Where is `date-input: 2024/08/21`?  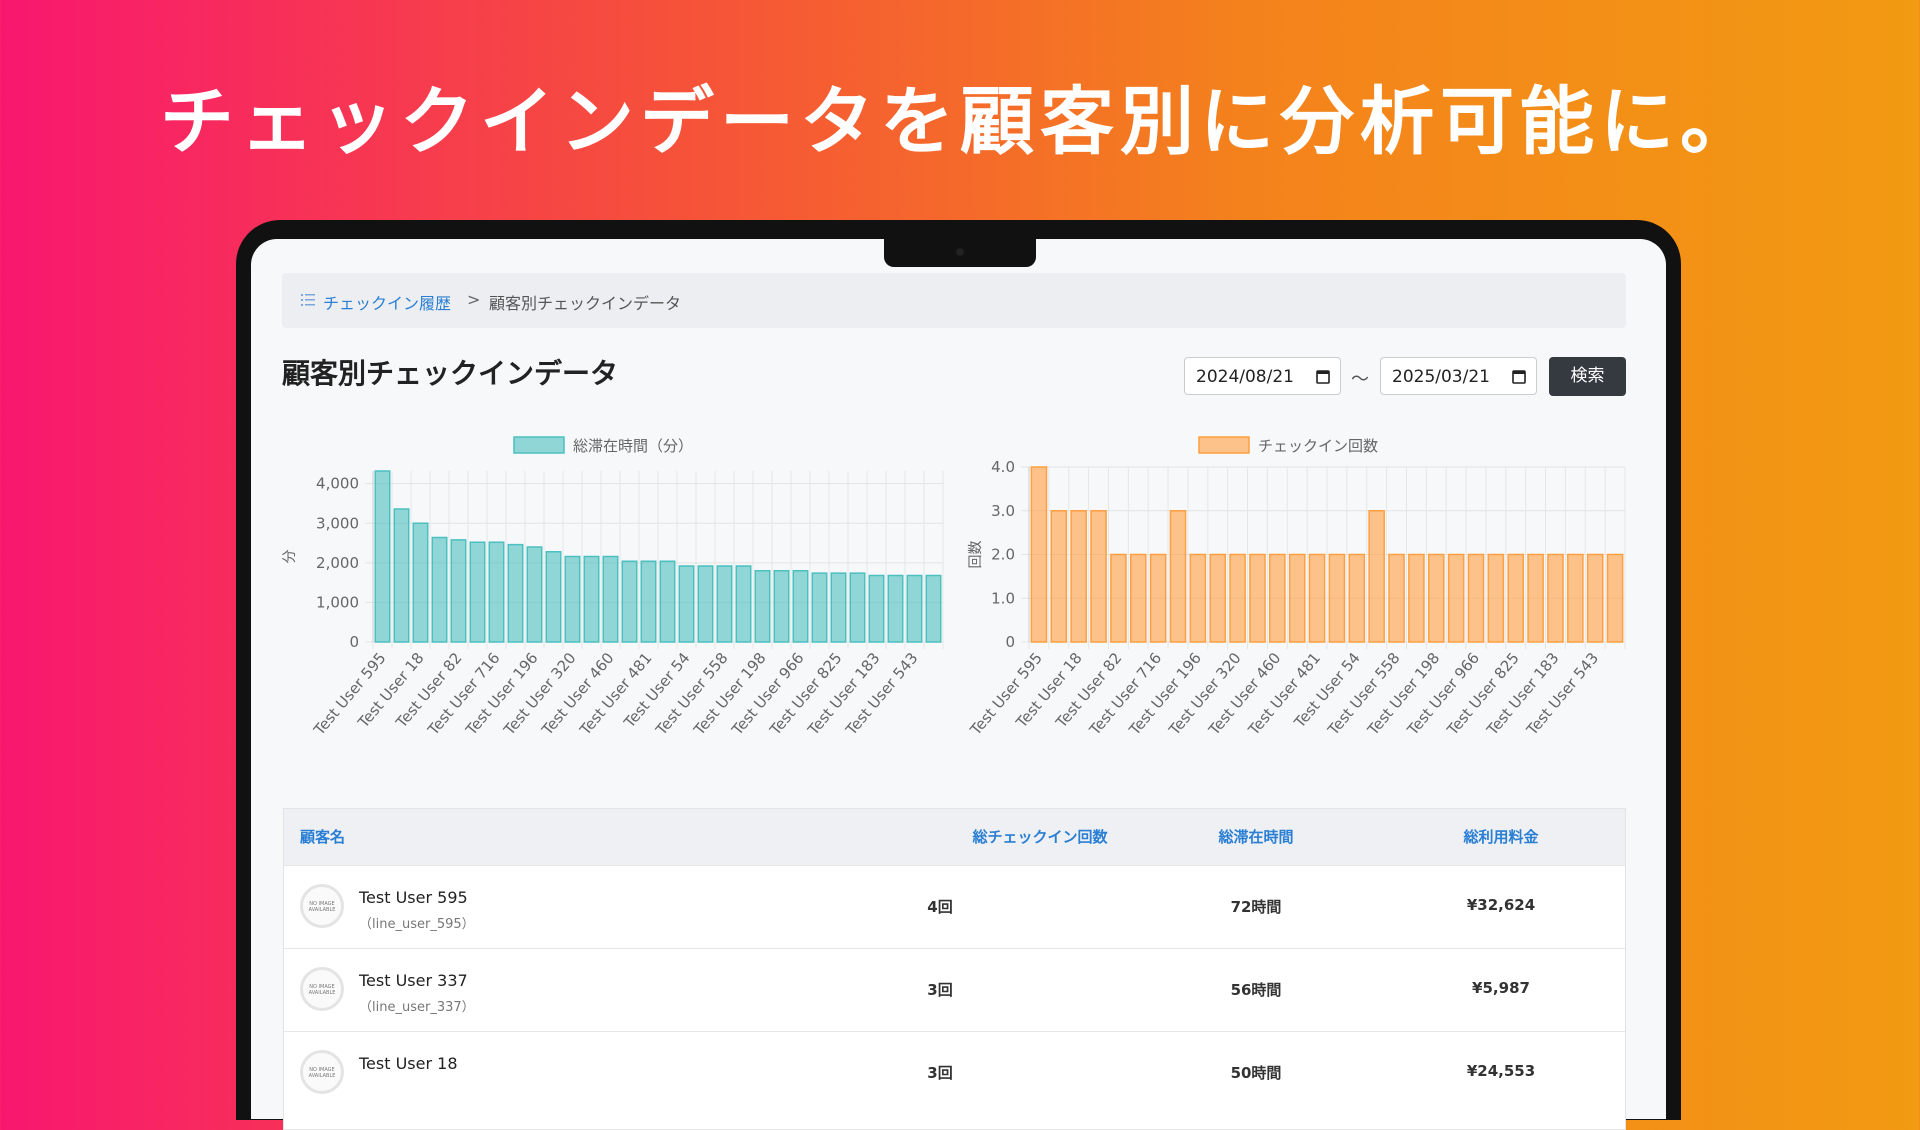 date-input: 2024/08/21 is located at coordinates (1262, 376).